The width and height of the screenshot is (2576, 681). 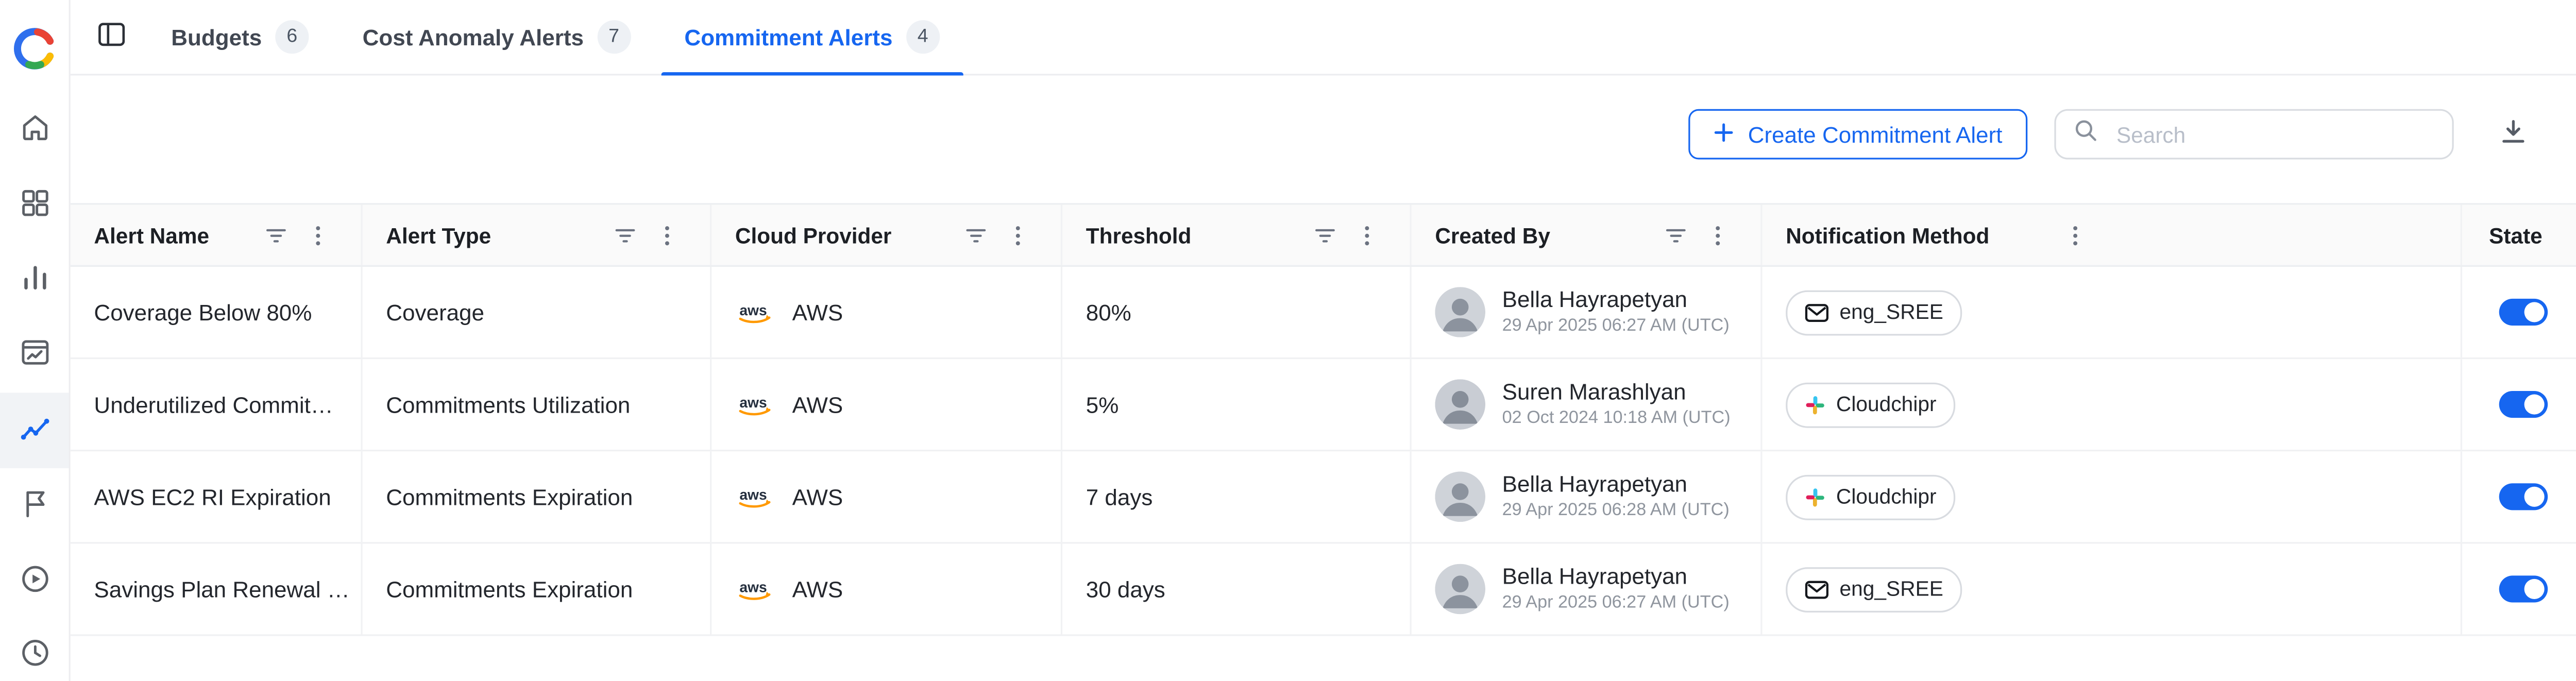 I want to click on dashboards-icon, so click(x=35, y=206).